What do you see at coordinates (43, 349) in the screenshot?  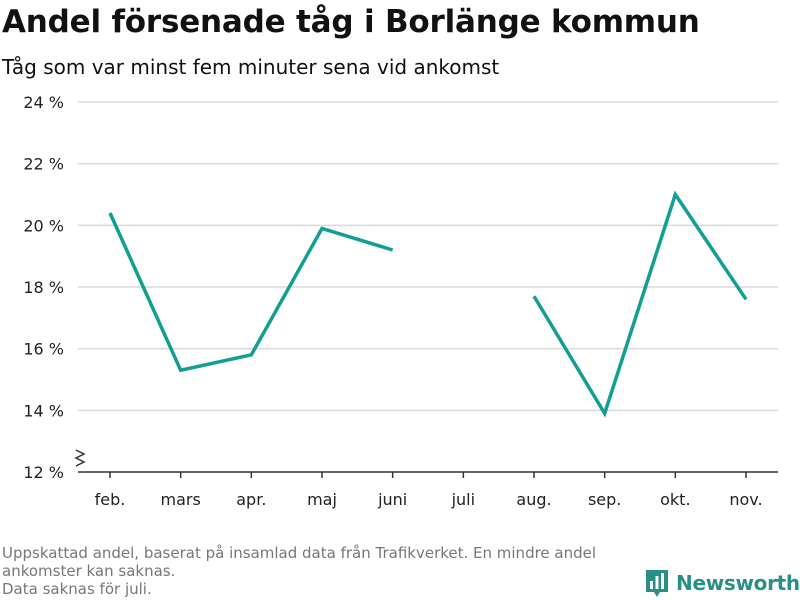 I see `y-tick-label: 16 %` at bounding box center [43, 349].